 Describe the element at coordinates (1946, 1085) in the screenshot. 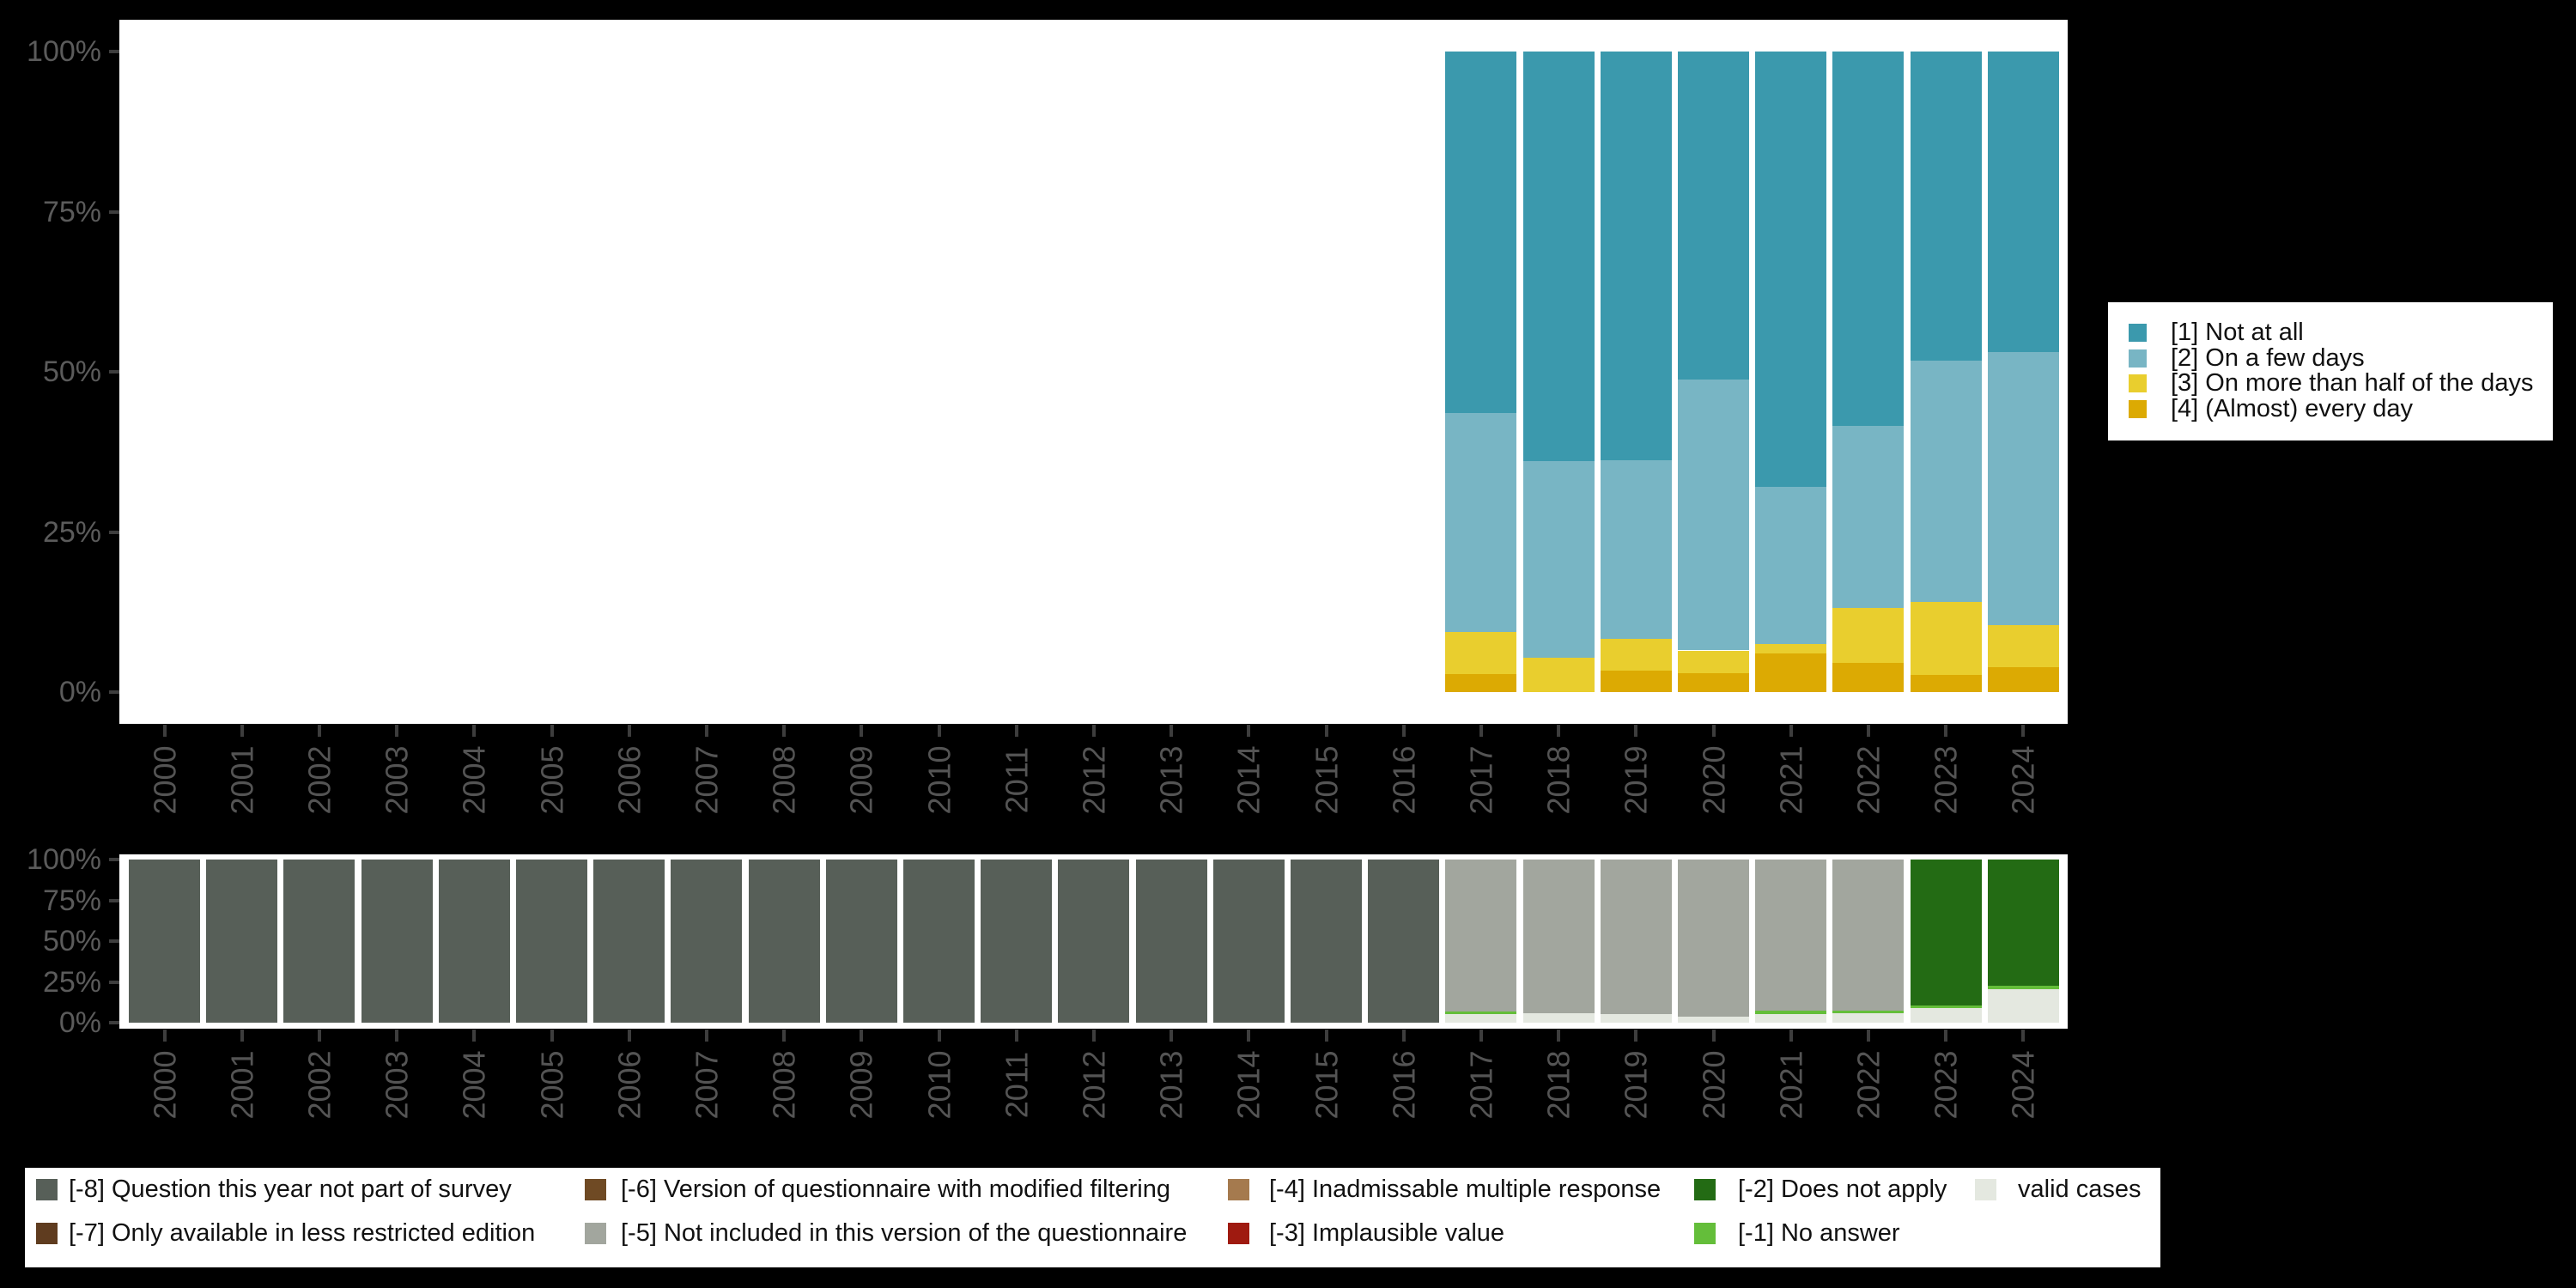

I see `x-tick-label-2023: 2023` at that location.